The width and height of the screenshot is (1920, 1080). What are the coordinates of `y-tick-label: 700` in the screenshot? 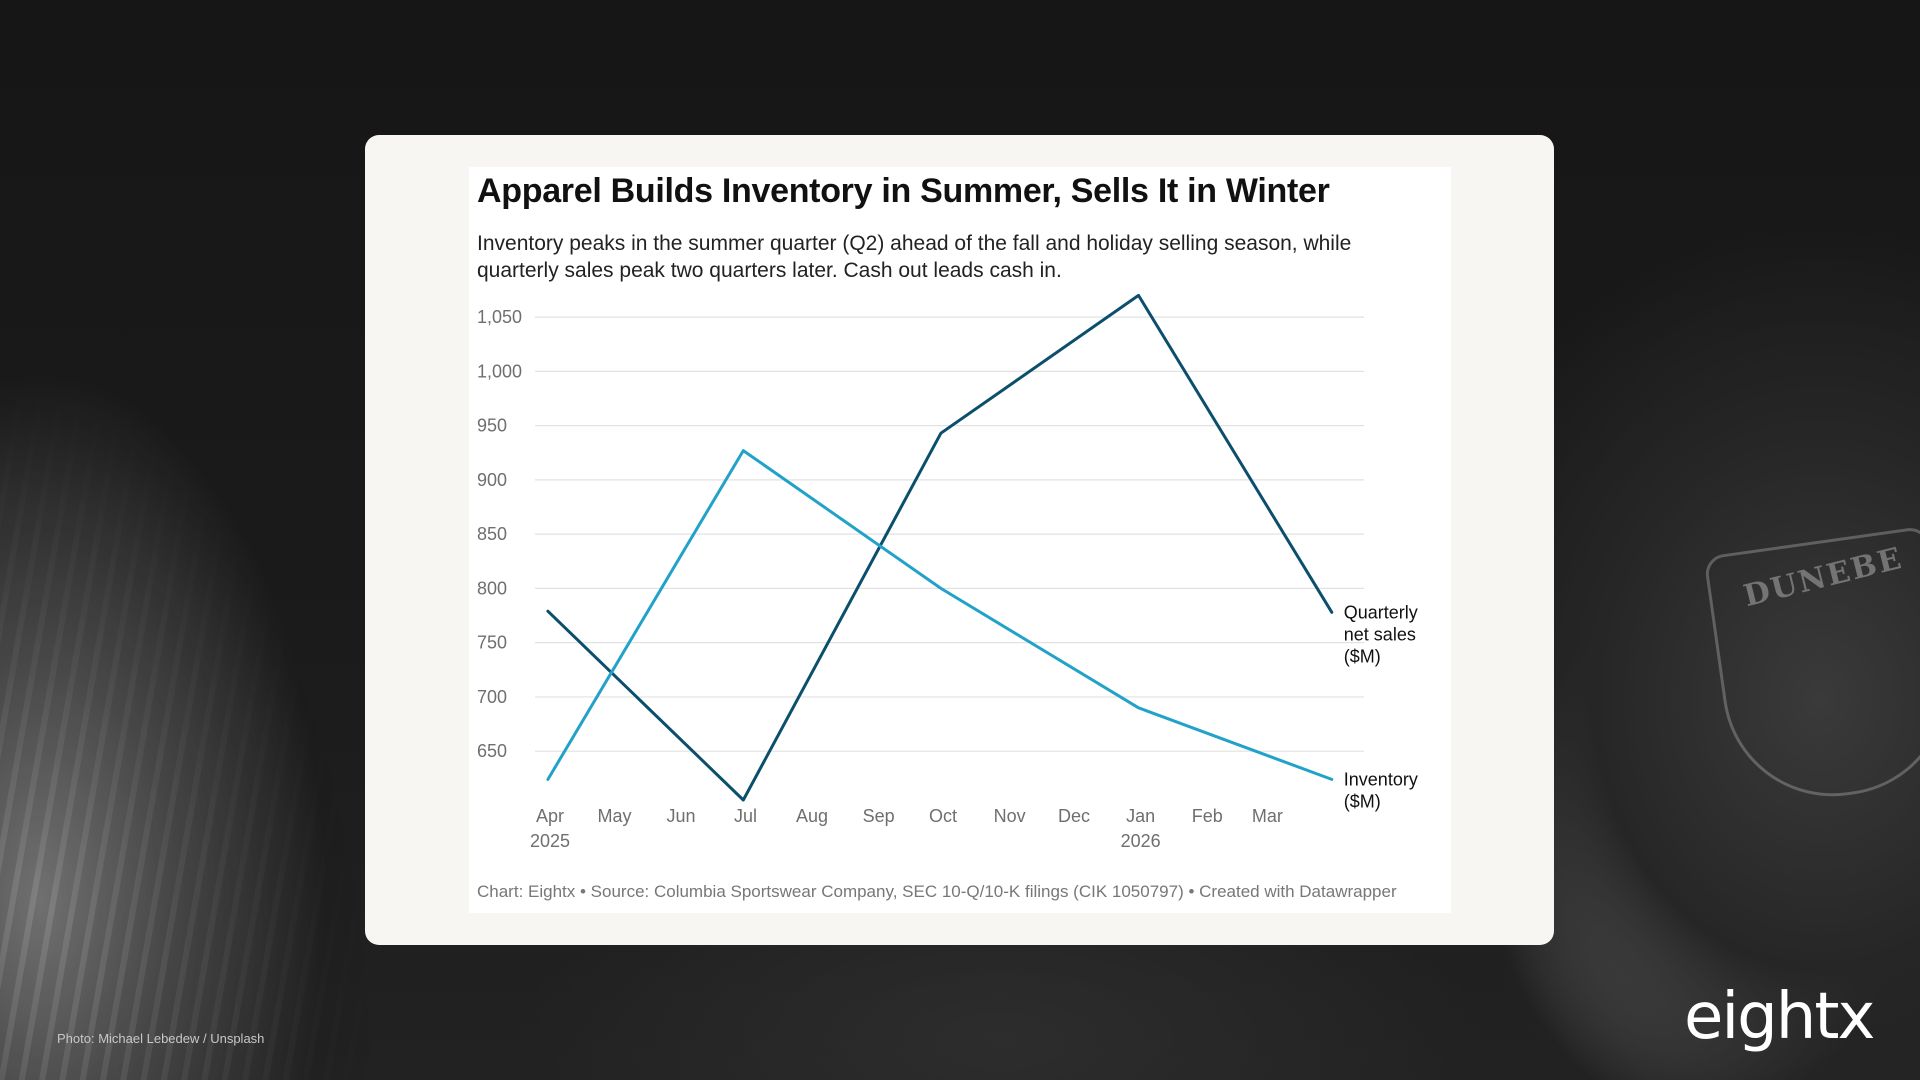 It's located at (492, 697).